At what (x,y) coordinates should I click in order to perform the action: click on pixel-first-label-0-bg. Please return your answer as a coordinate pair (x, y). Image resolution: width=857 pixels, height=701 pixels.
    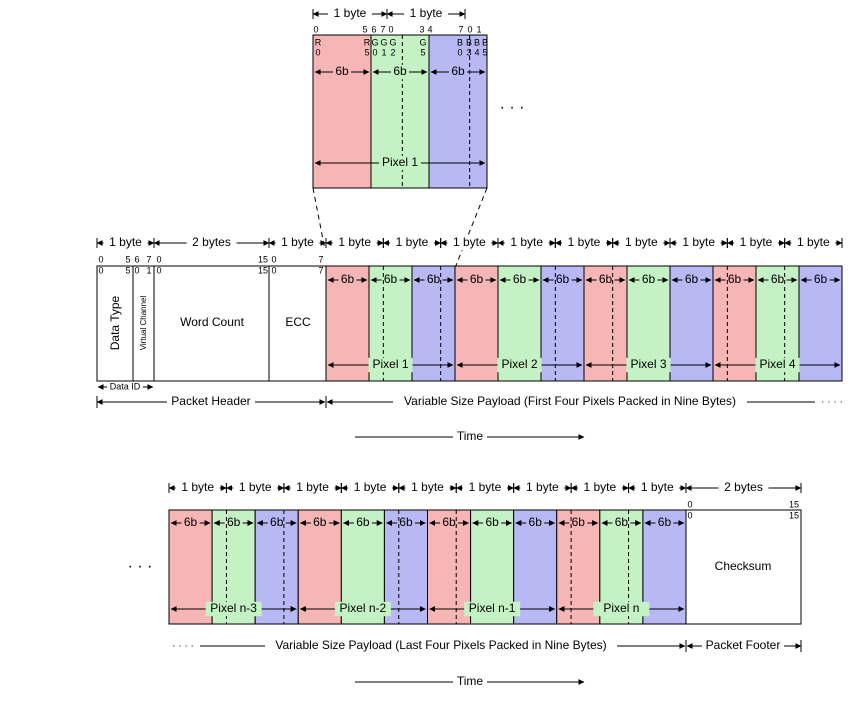
    Looking at the image, I should click on (390, 365).